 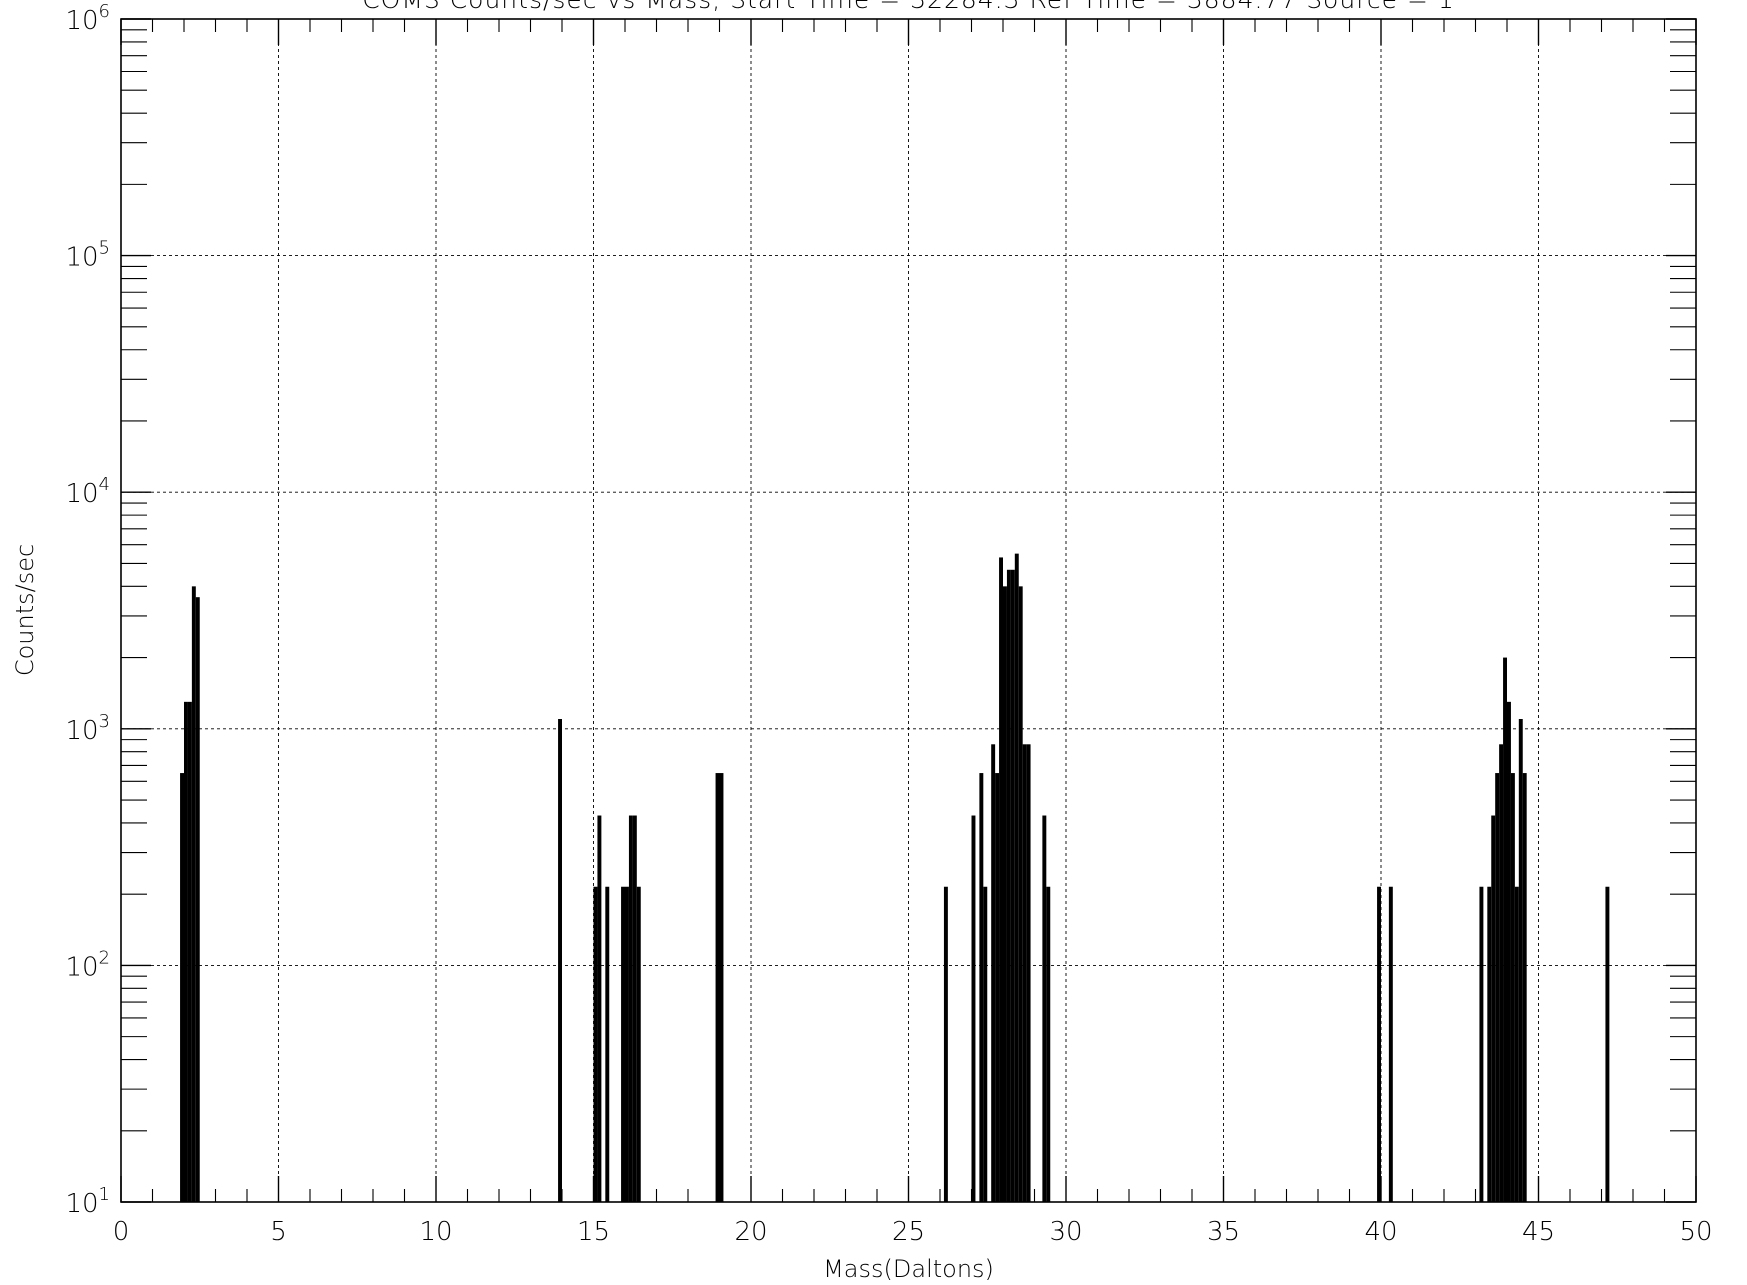 I want to click on x-tick-label: 40, so click(x=1380, y=1232).